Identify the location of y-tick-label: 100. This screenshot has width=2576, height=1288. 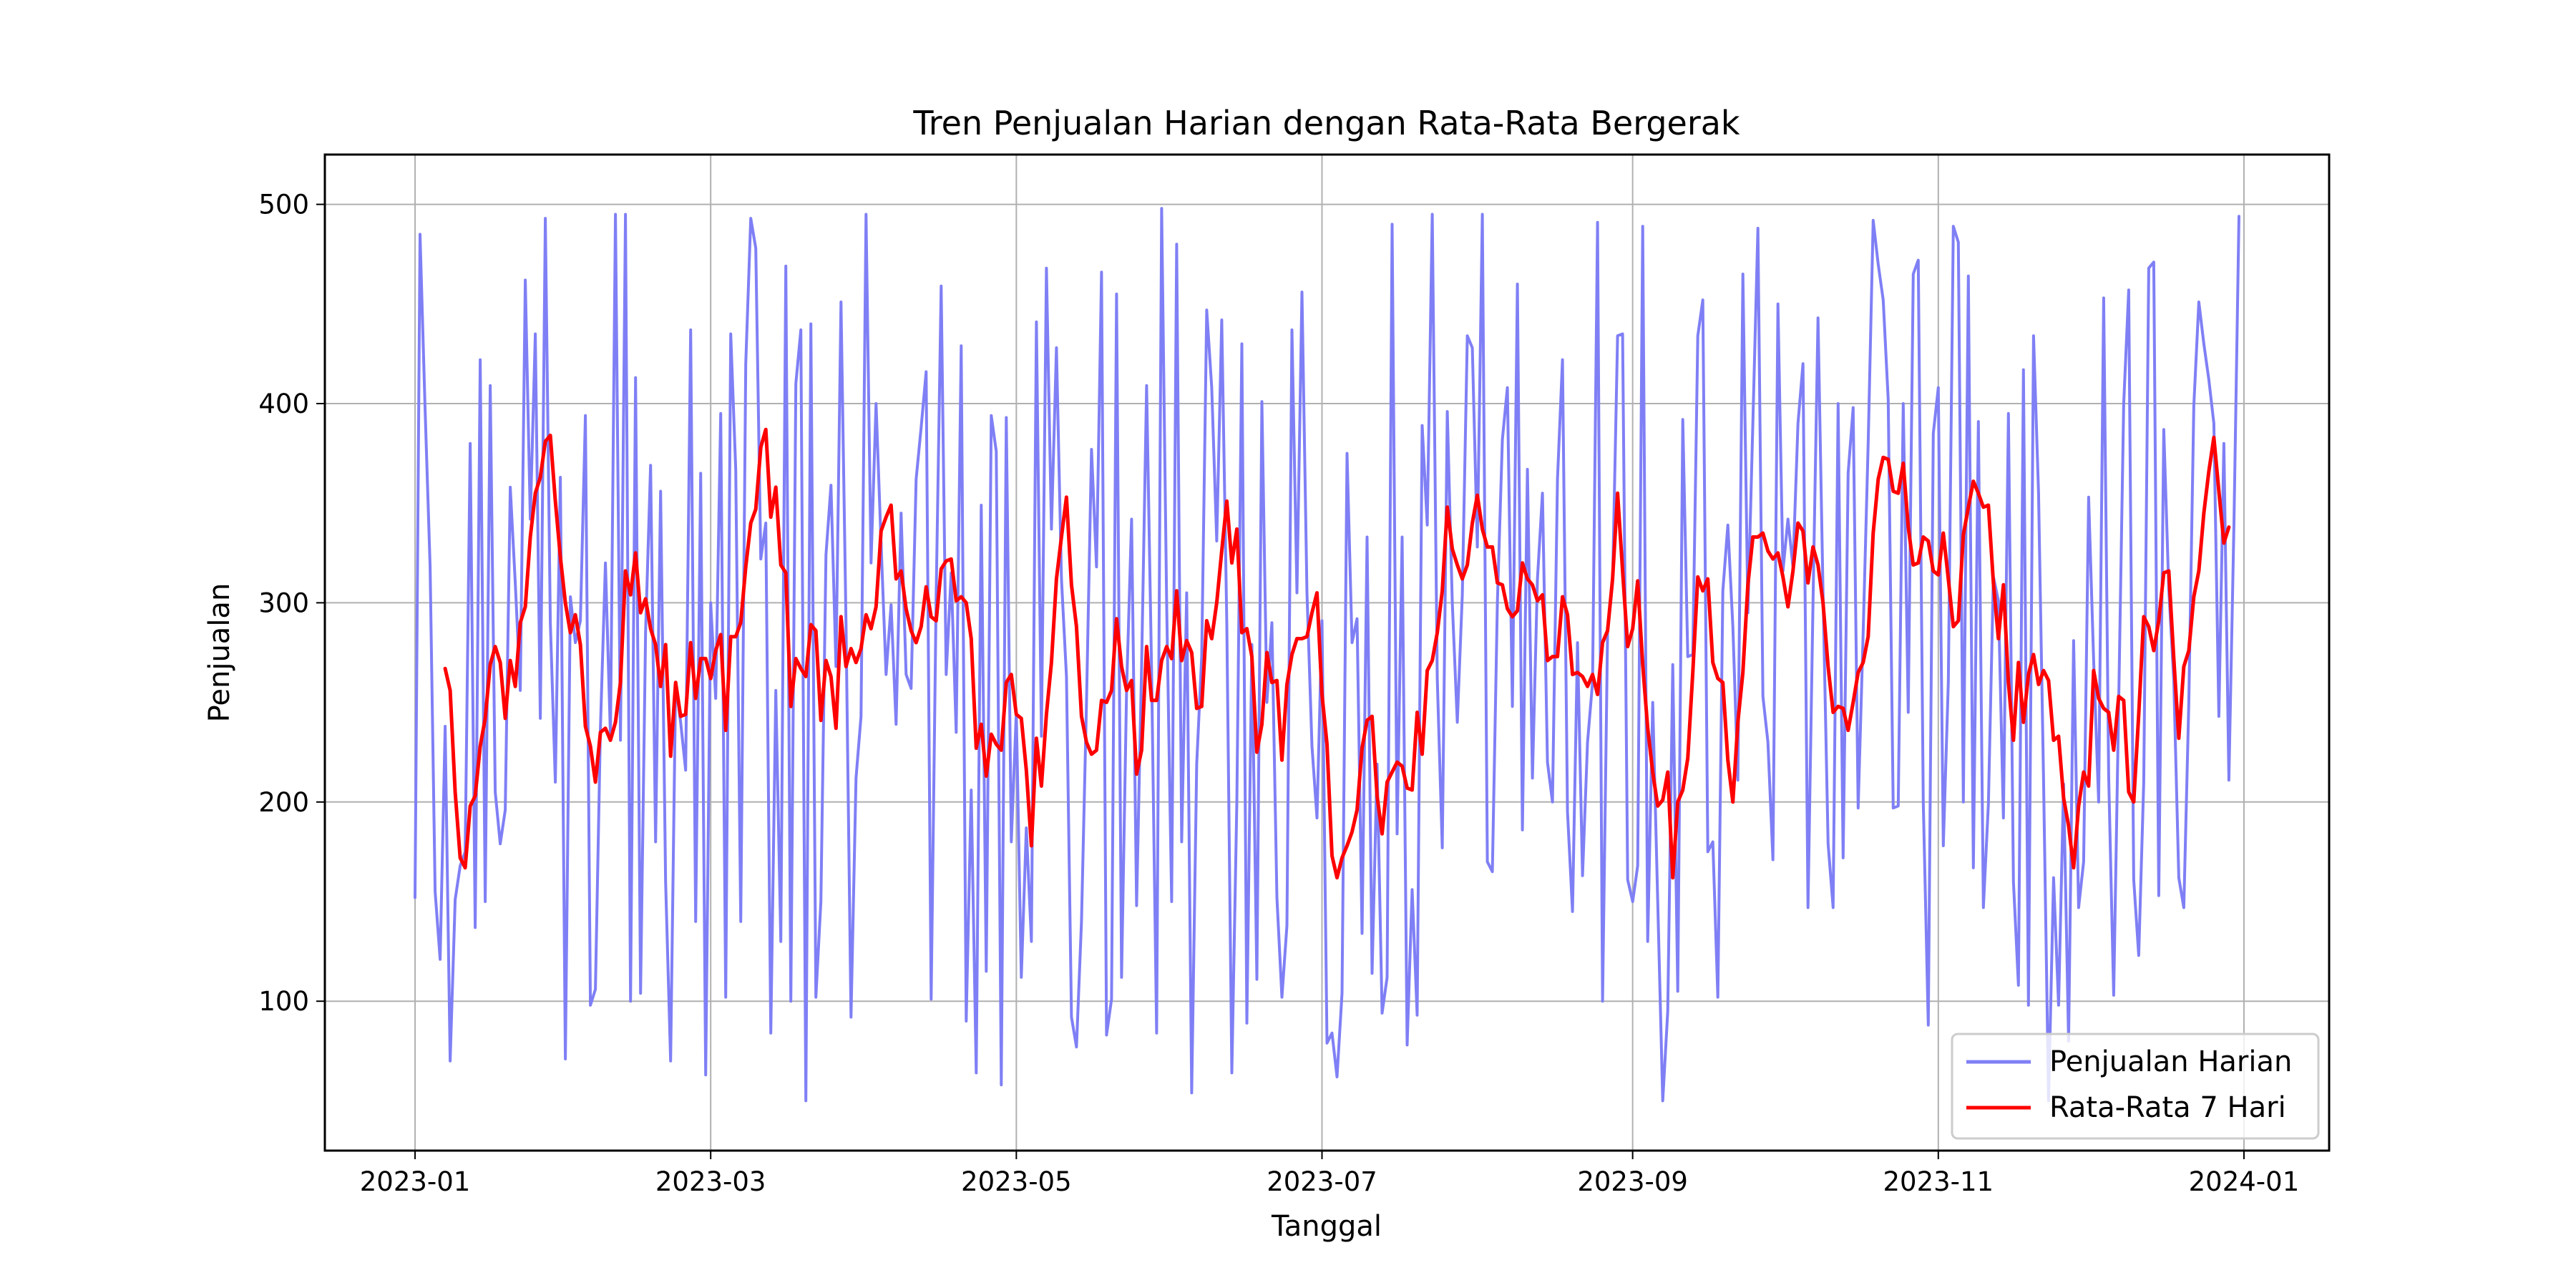
(283, 1001).